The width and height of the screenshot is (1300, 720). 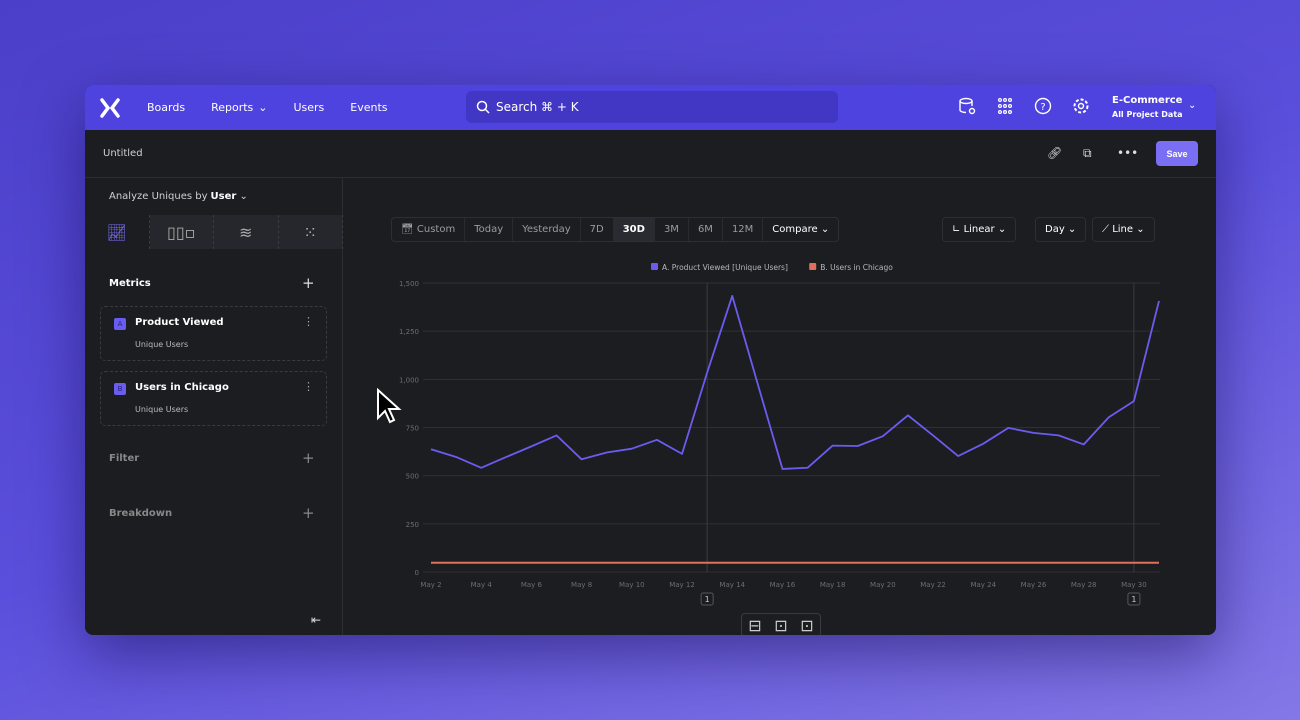 What do you see at coordinates (308, 107) in the screenshot?
I see `nav-users: Users` at bounding box center [308, 107].